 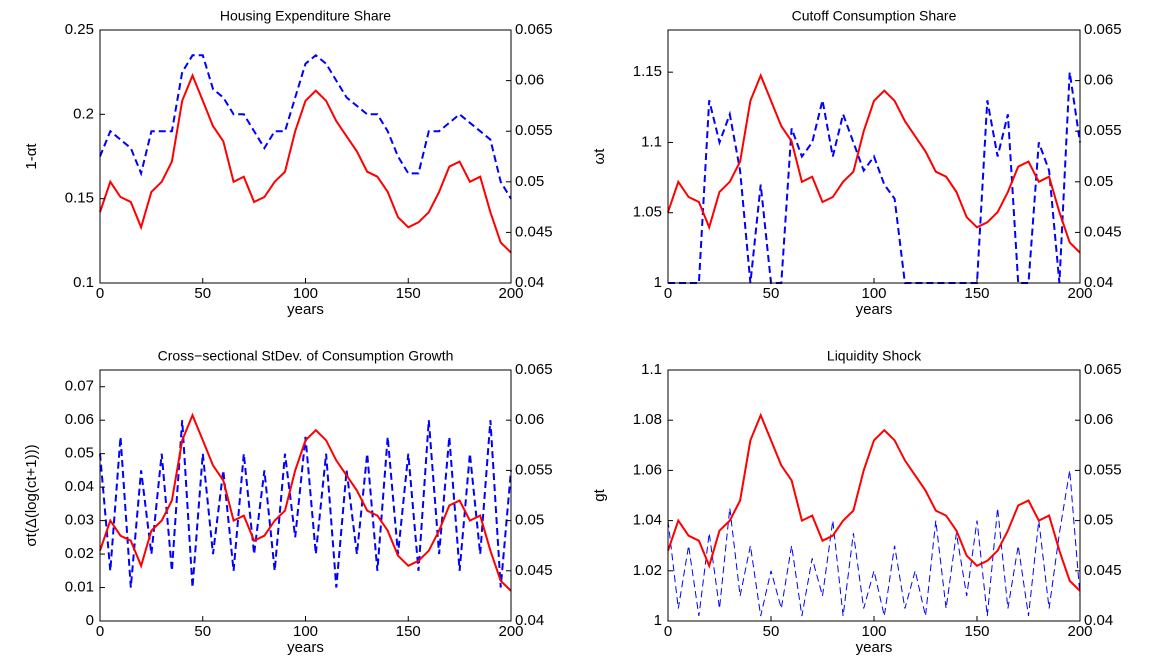 I want to click on y-axis-label: σt(Δ(log(ct+1))), so click(x=31, y=495).